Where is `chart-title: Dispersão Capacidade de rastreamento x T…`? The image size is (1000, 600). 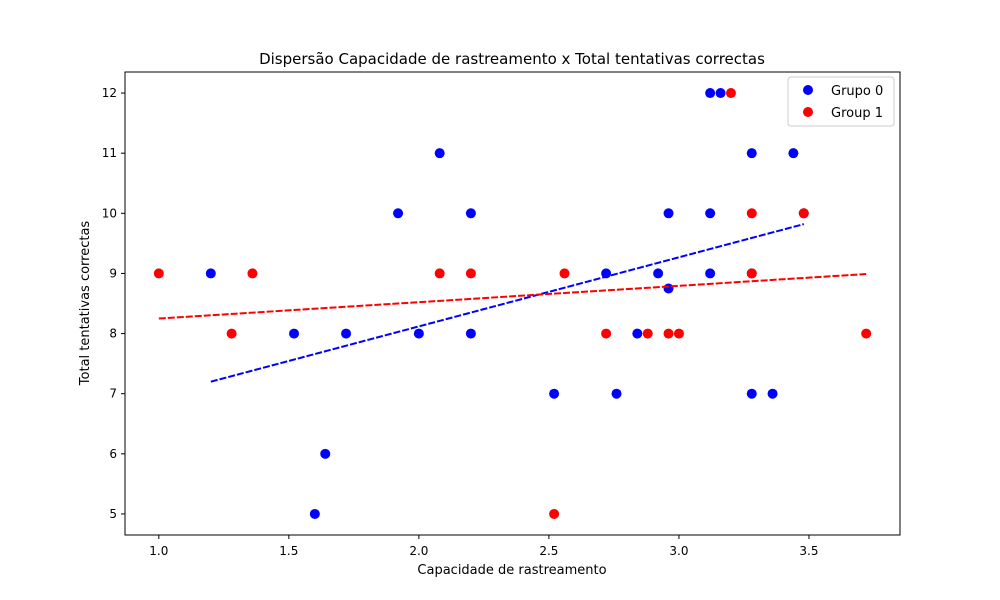
chart-title: Dispersão Capacidade de rastreamento x T… is located at coordinates (512, 59).